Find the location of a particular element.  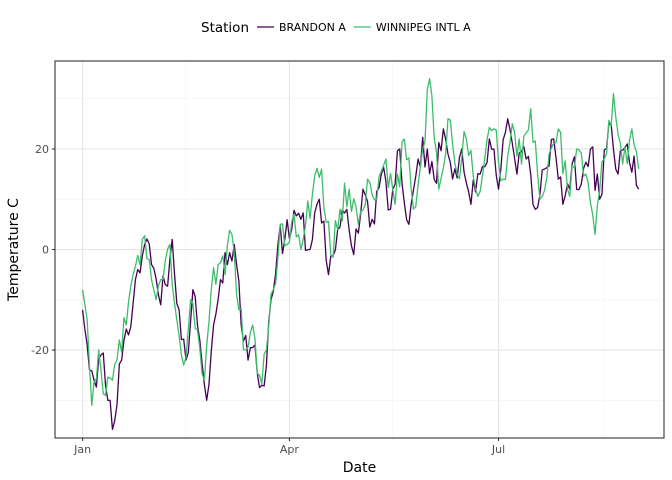

y-tick-label: -20 is located at coordinates (40, 350).